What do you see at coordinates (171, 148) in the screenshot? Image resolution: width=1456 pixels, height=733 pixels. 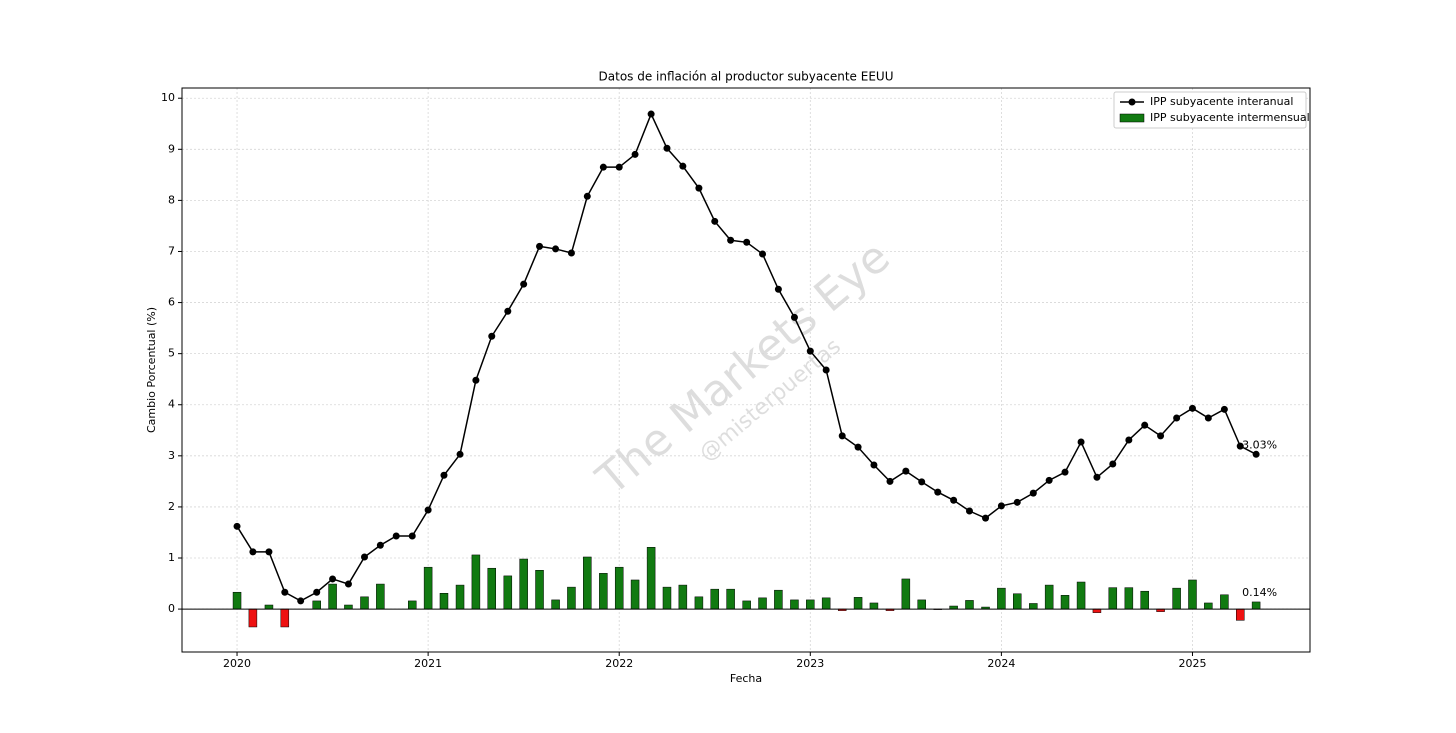 I see `y-tick-label: 9` at bounding box center [171, 148].